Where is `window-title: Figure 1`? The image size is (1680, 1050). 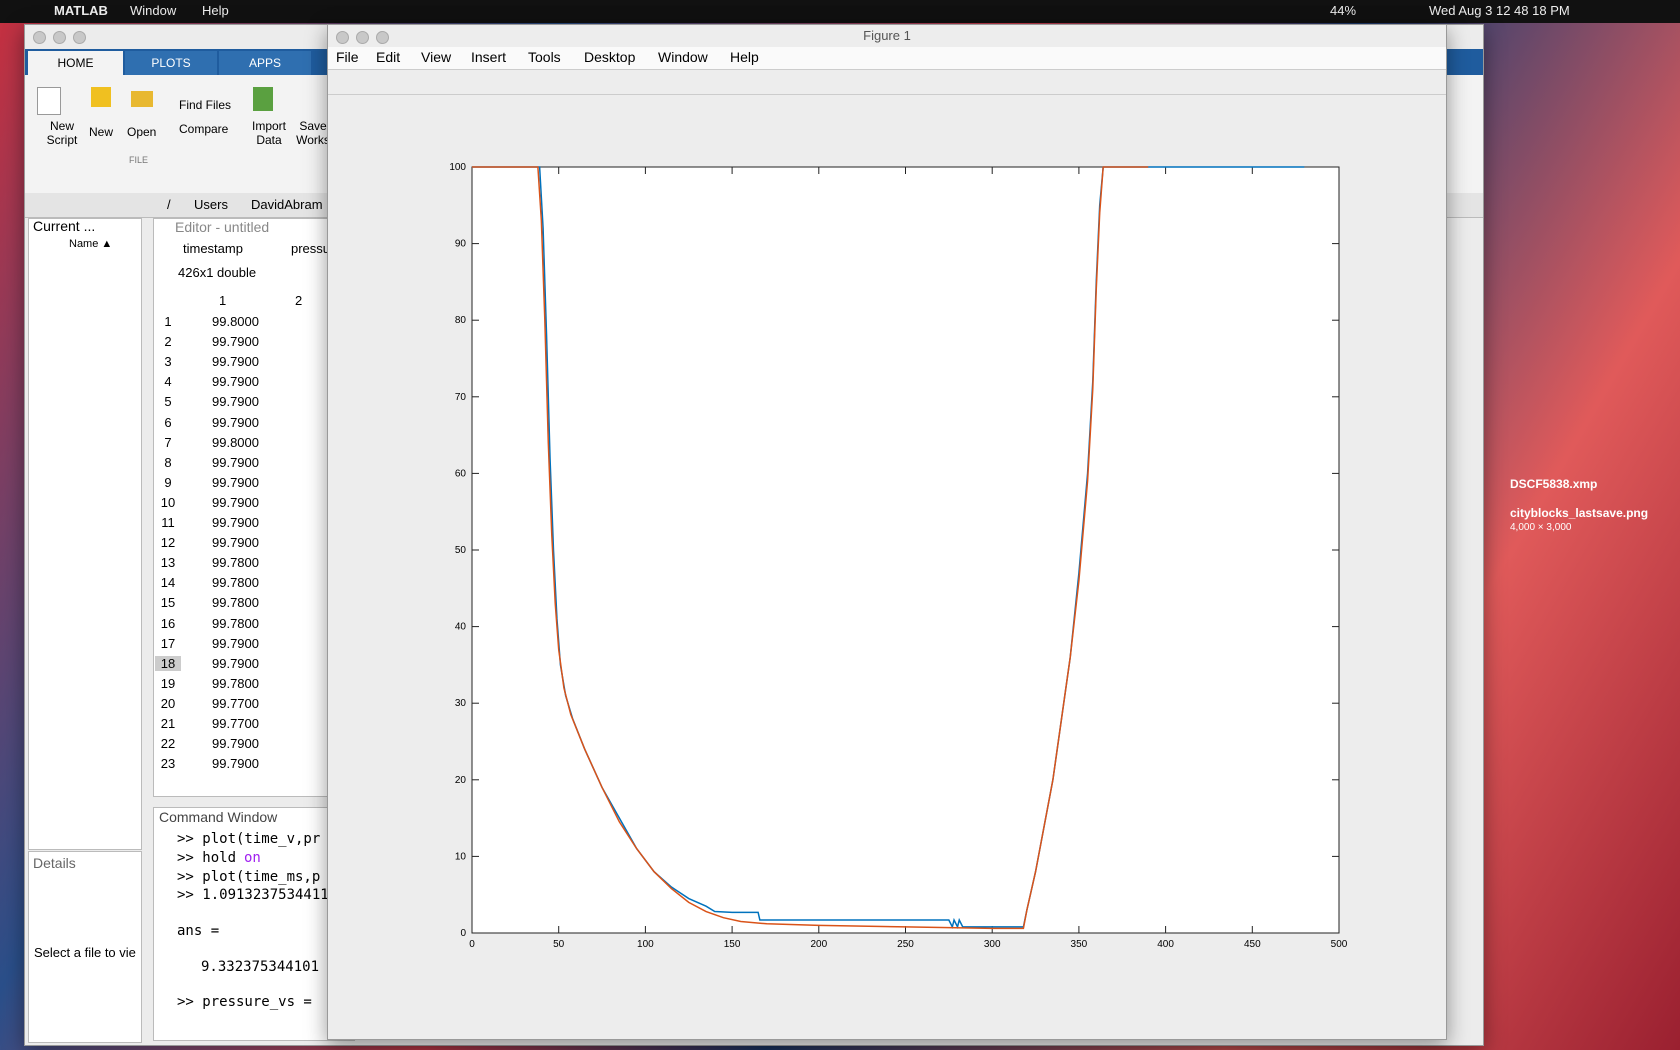
window-title: Figure 1 is located at coordinates (887, 35).